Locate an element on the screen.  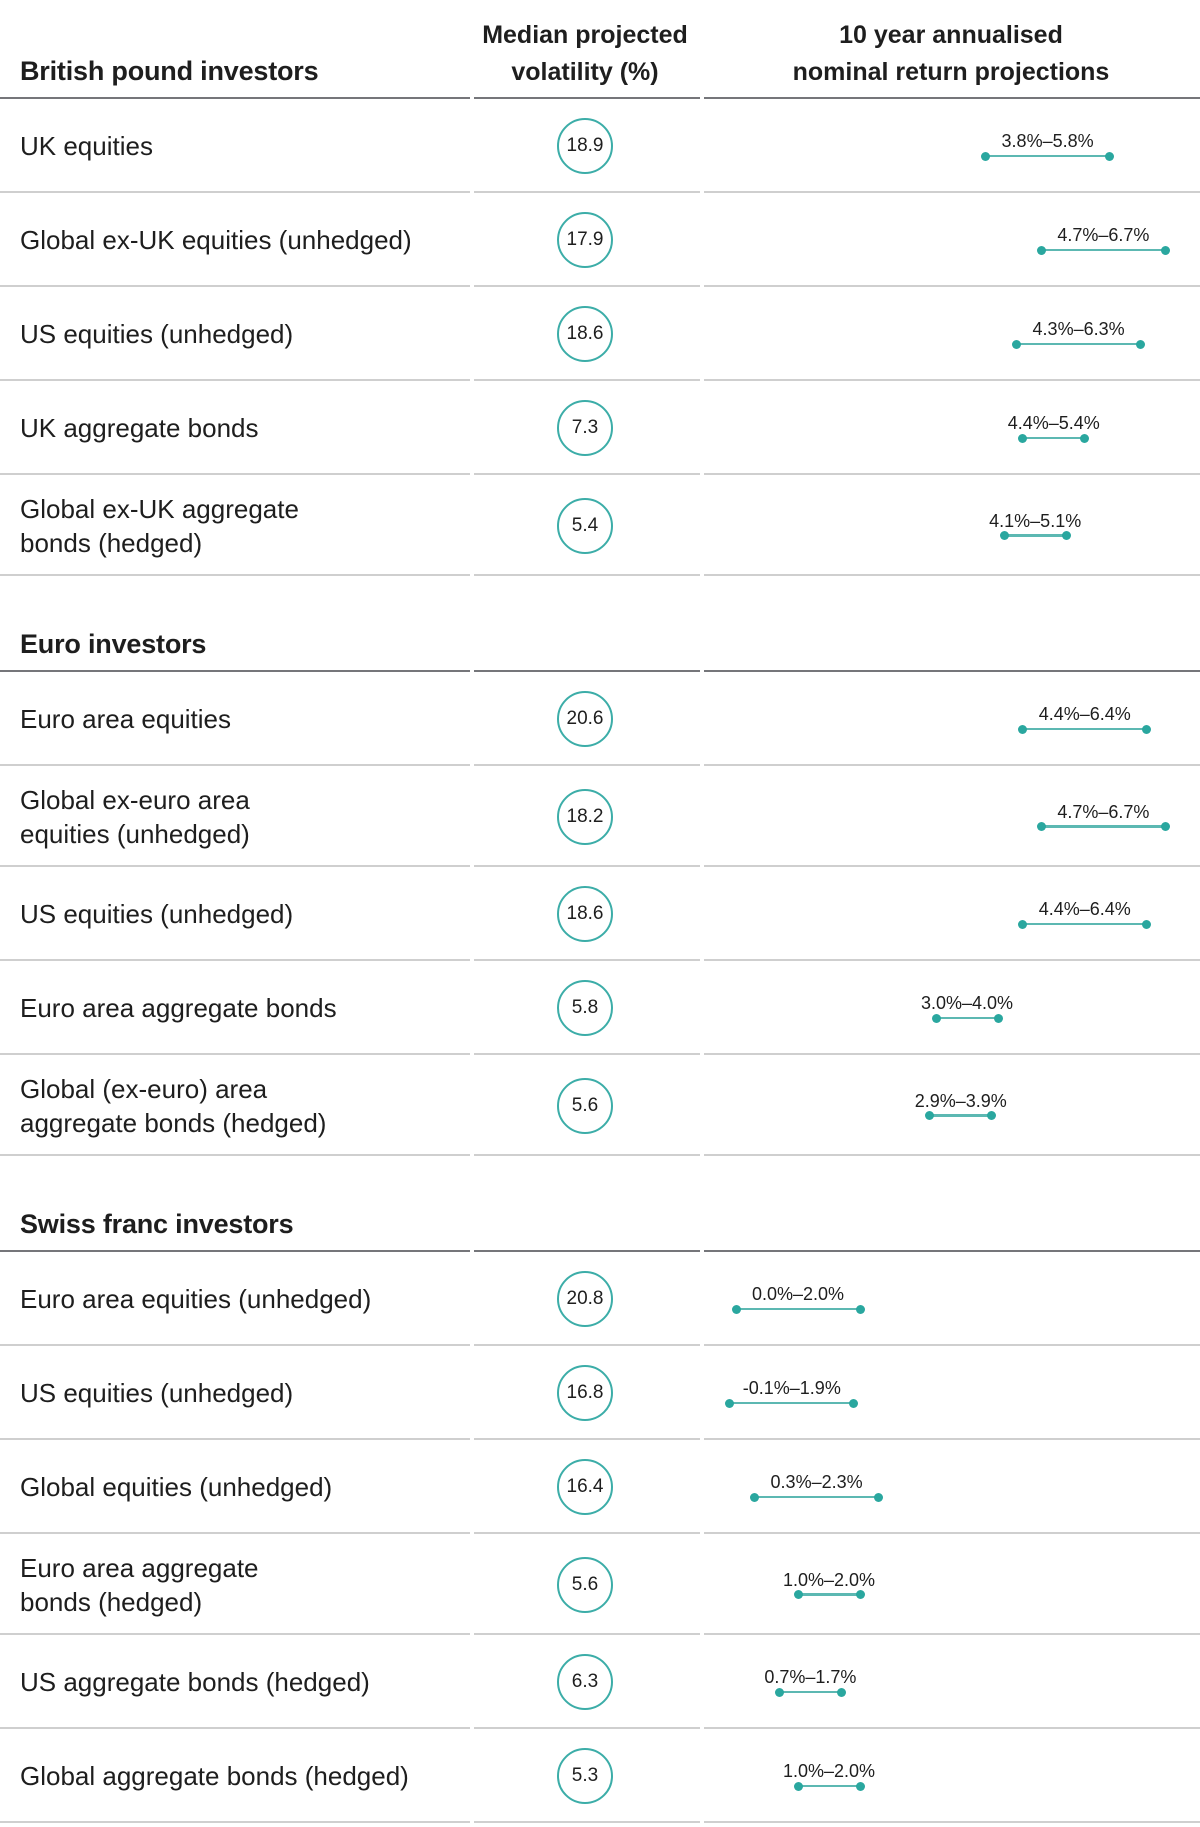
volatility-badge: 5.6 is located at coordinates (585, 1105).